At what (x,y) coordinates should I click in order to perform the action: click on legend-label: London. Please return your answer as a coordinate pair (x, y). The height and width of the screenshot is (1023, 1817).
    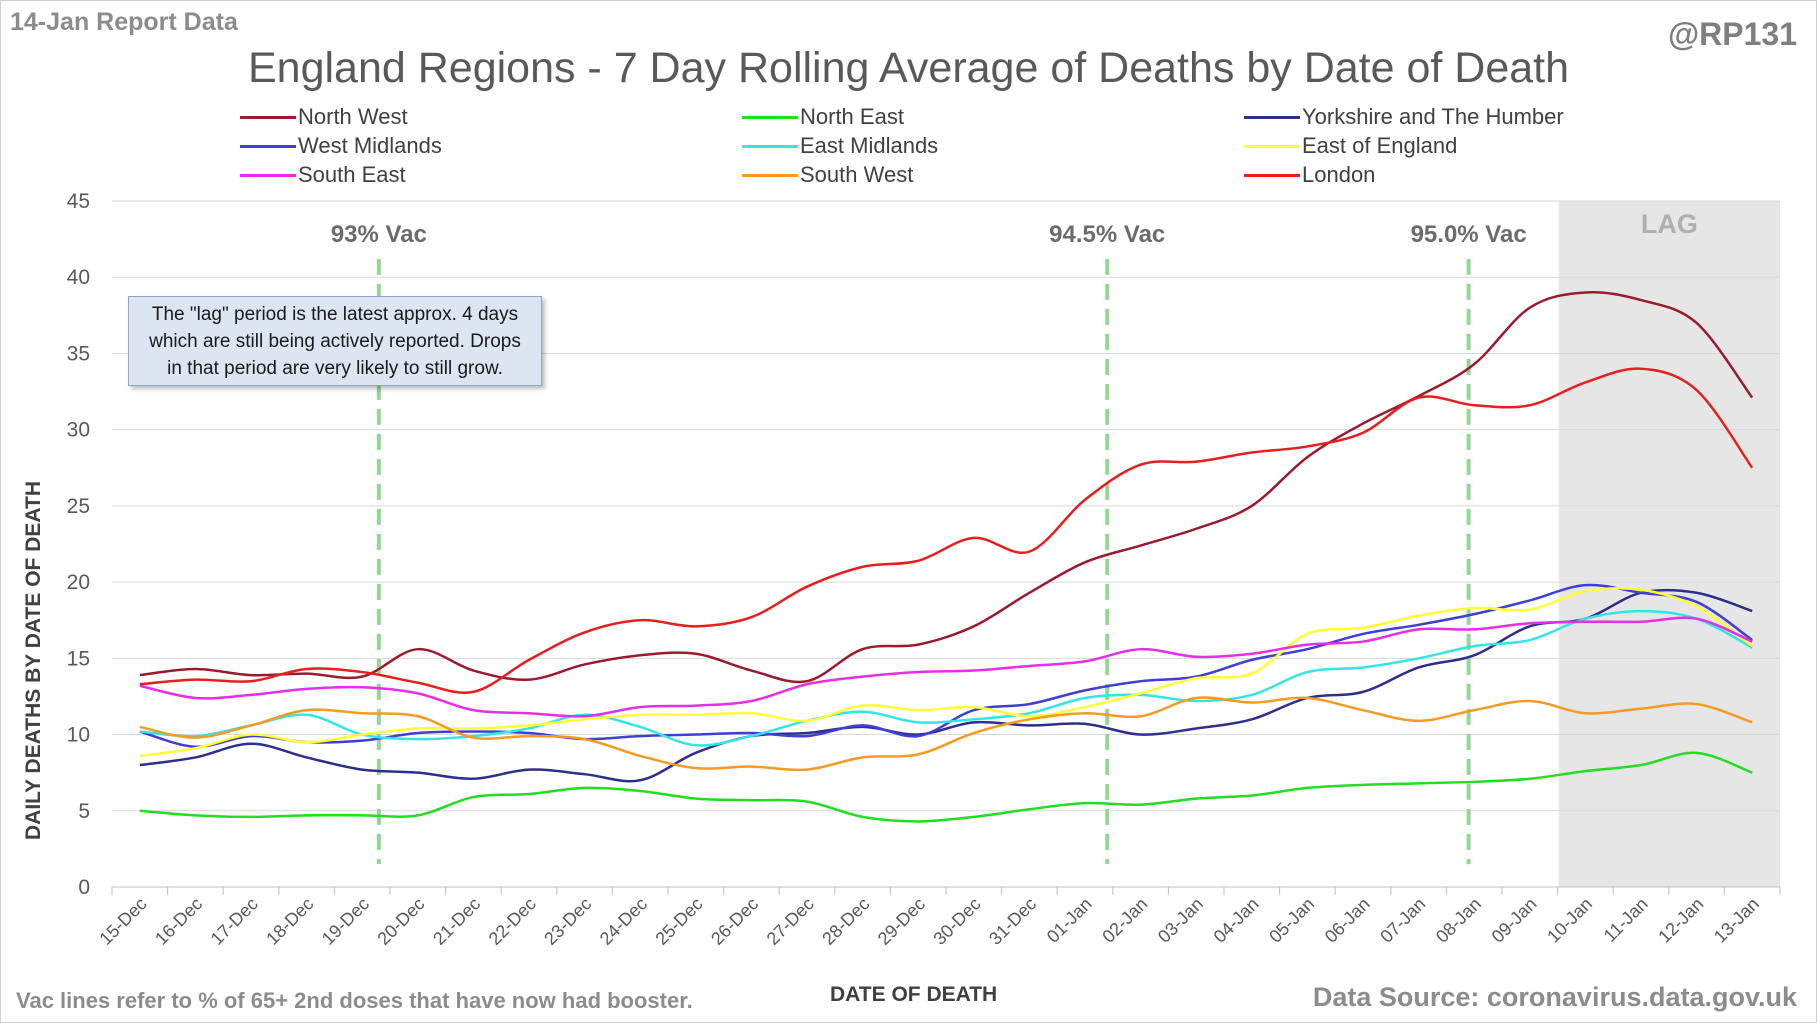
    Looking at the image, I should click on (1339, 174).